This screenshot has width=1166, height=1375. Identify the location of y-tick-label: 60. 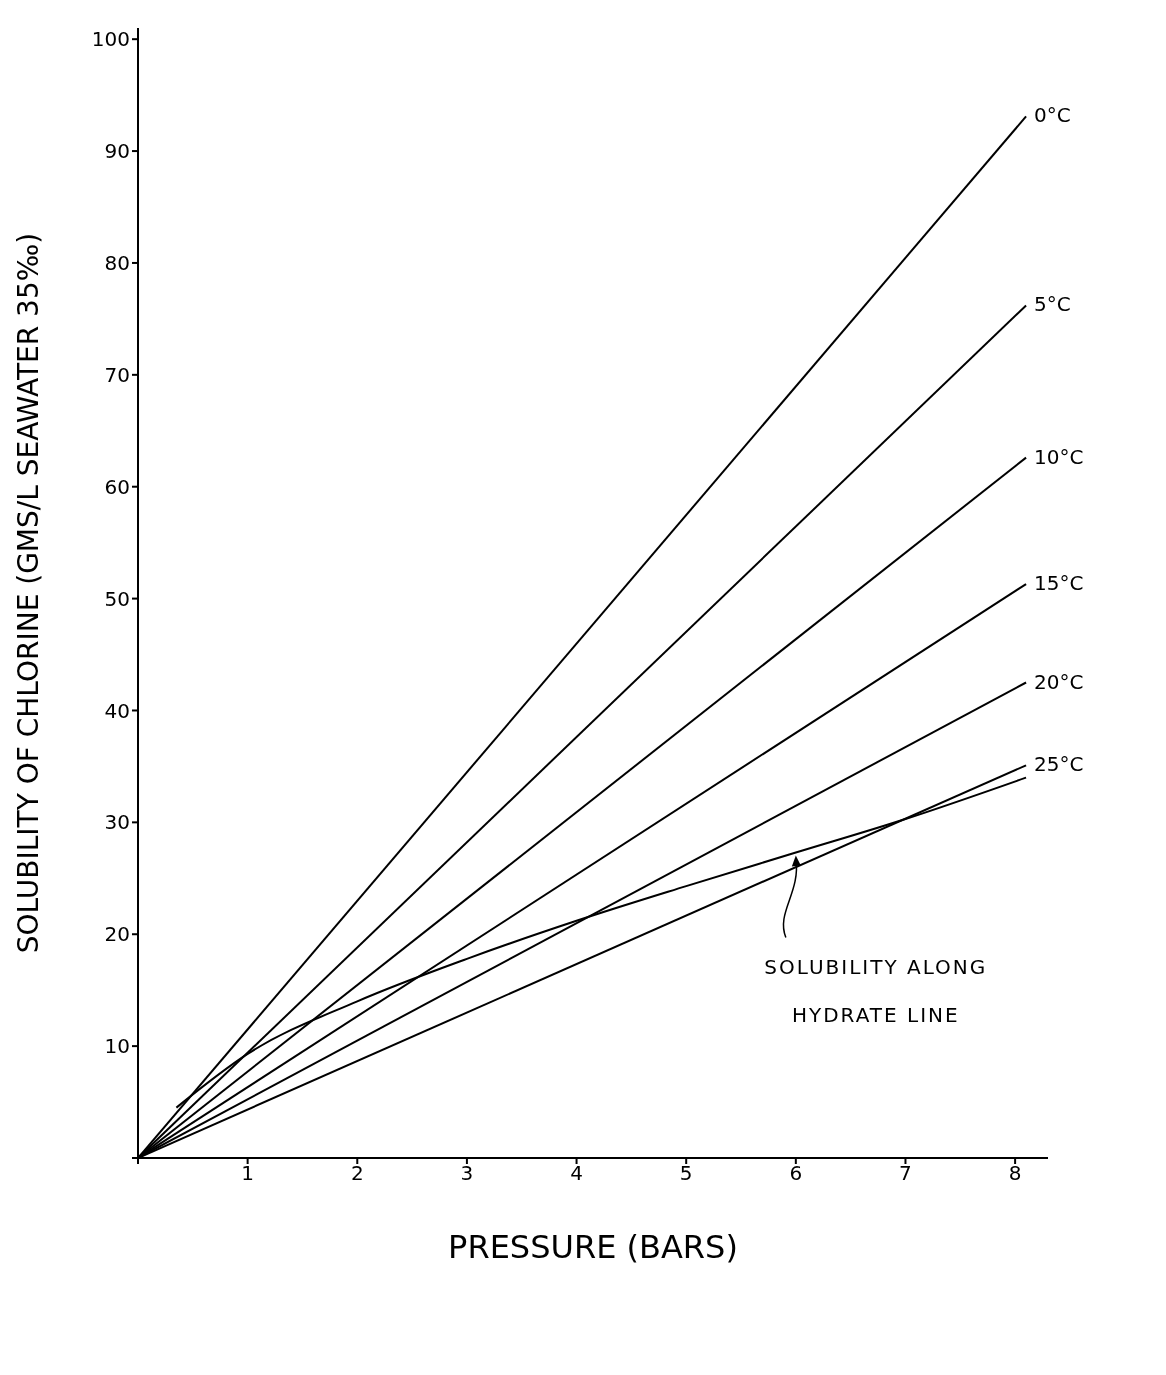
(117, 486).